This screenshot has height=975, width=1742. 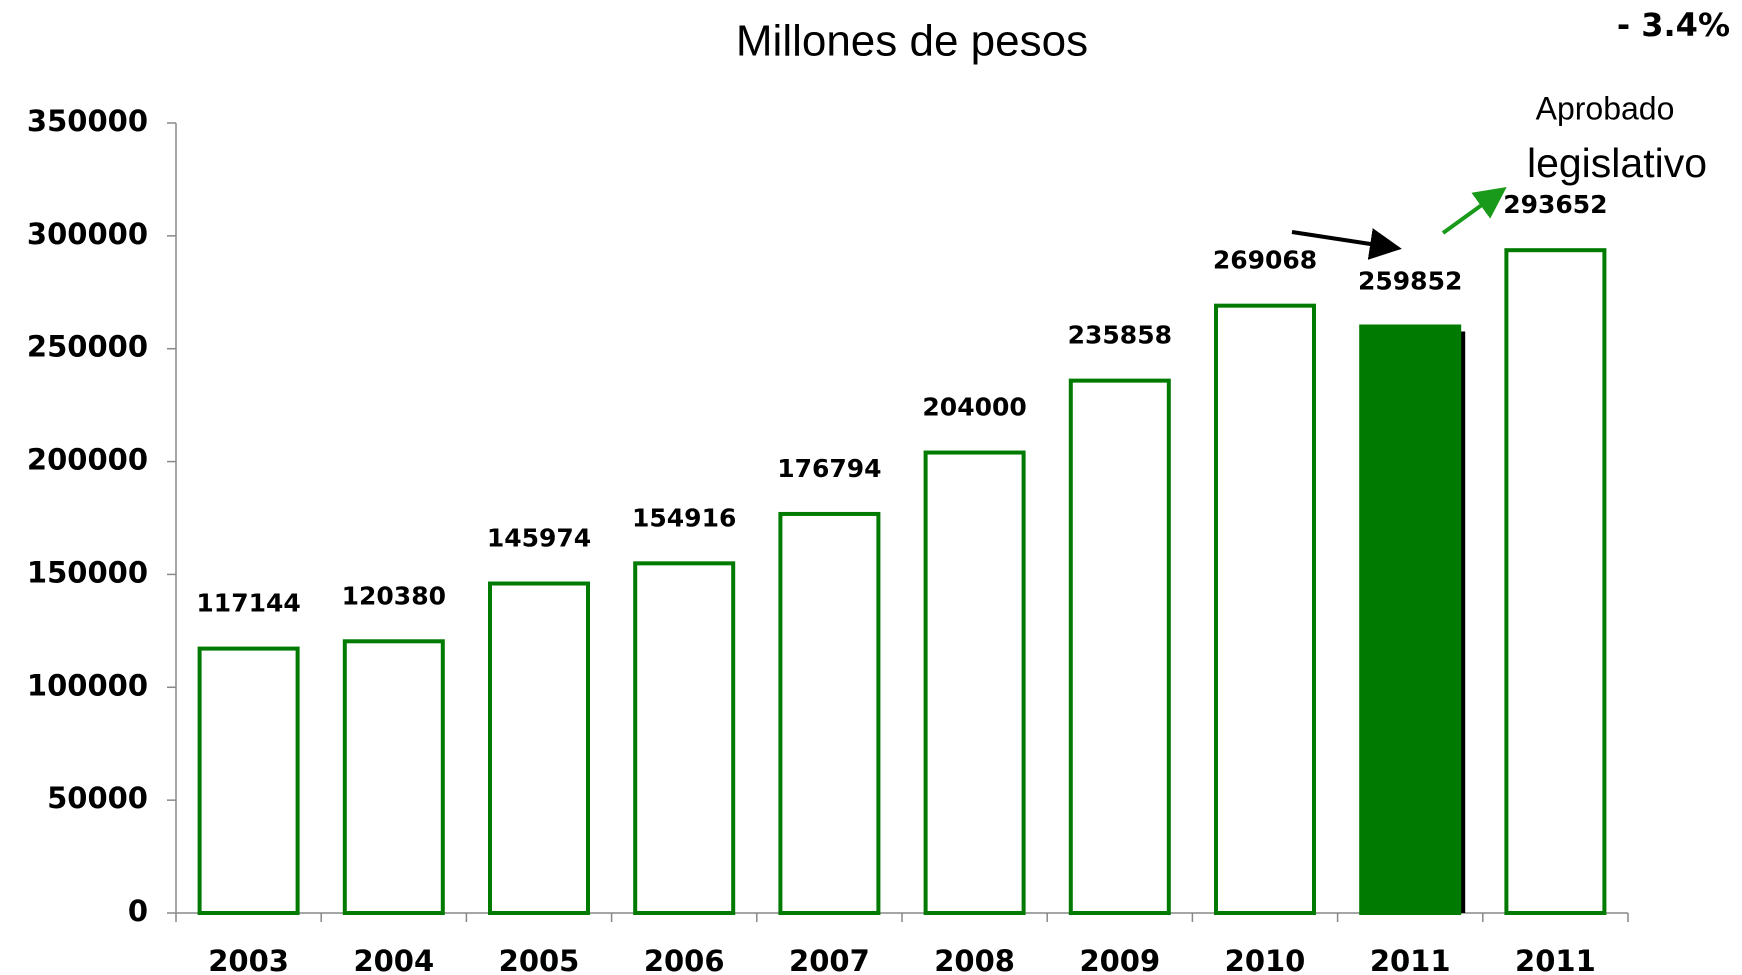 I want to click on y-tick-label: 100000, so click(x=87, y=685).